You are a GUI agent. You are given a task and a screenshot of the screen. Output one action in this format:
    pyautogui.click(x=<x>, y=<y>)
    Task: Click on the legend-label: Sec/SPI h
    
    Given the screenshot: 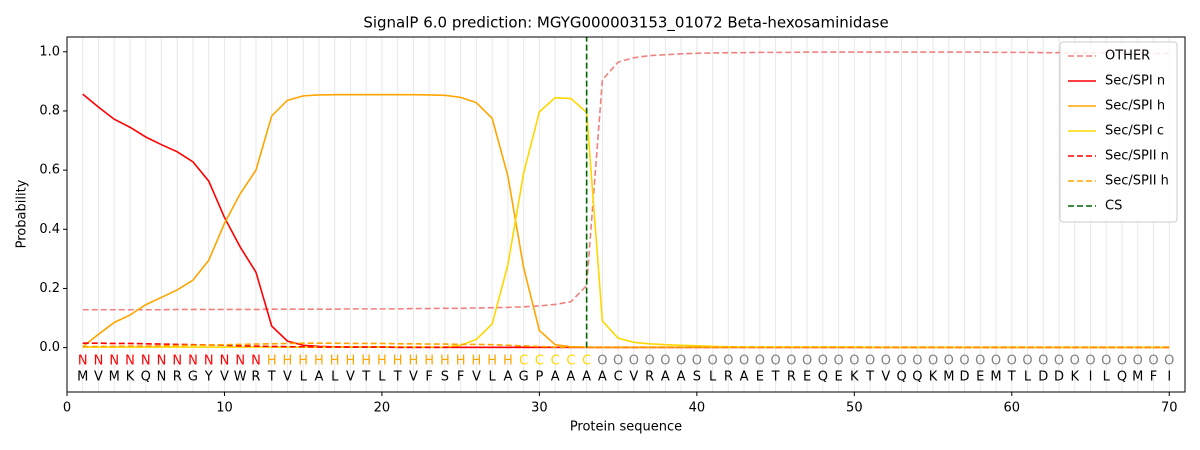 What is the action you would take?
    pyautogui.click(x=1135, y=106)
    